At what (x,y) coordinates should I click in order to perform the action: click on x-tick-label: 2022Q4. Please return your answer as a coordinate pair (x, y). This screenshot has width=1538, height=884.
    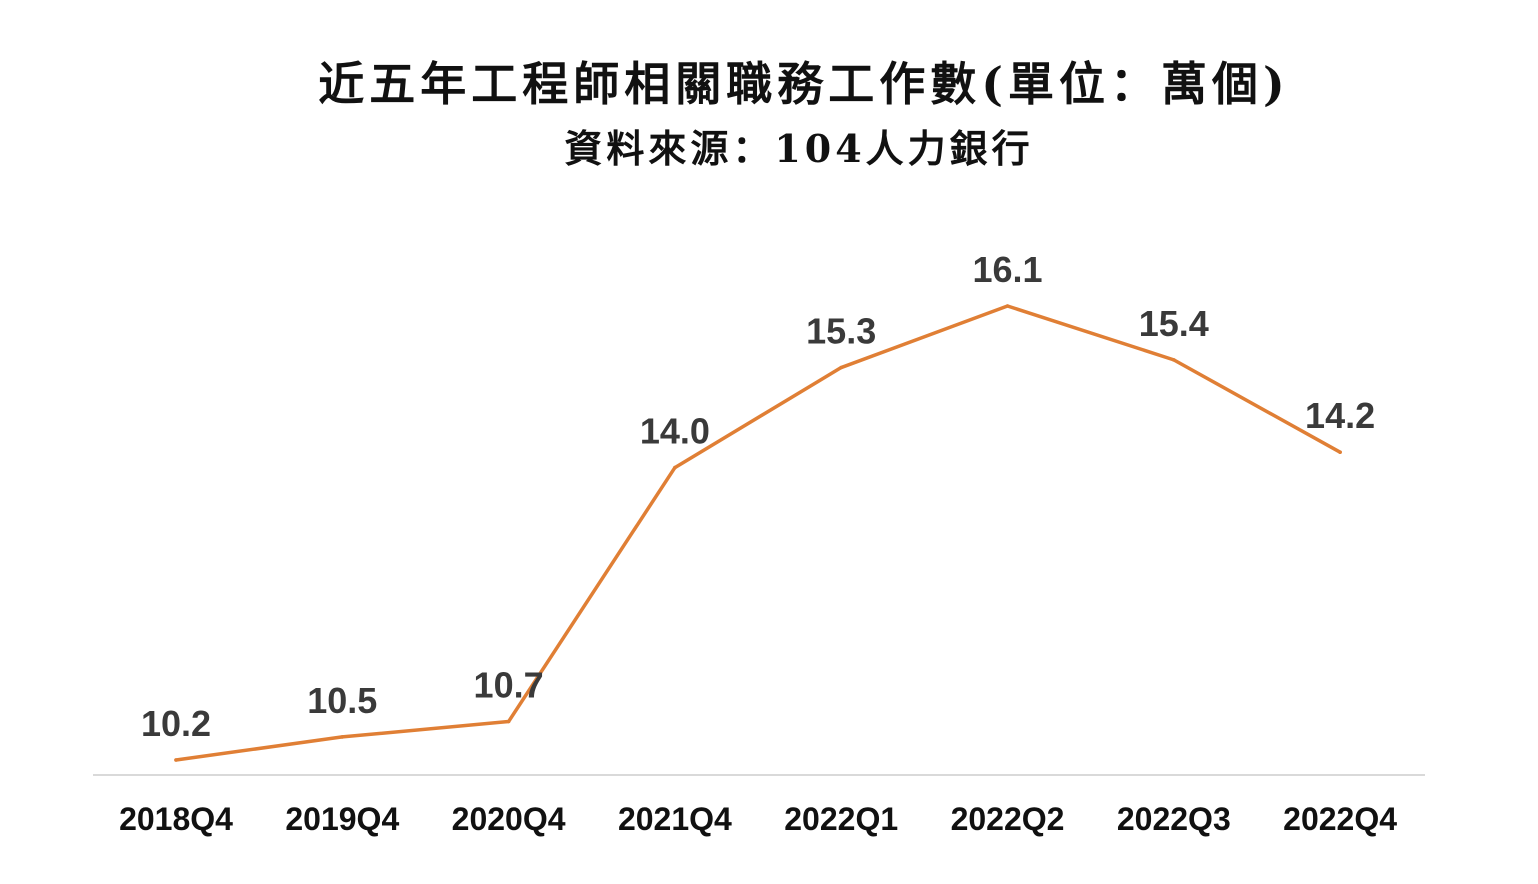
    Looking at the image, I should click on (1340, 819).